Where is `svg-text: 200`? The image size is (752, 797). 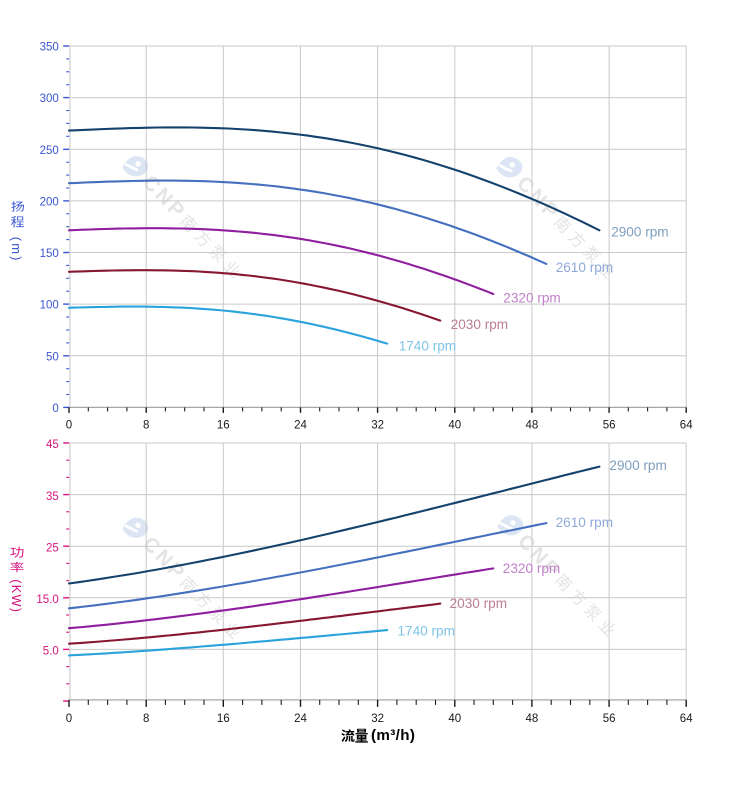 svg-text: 200 is located at coordinates (49, 203).